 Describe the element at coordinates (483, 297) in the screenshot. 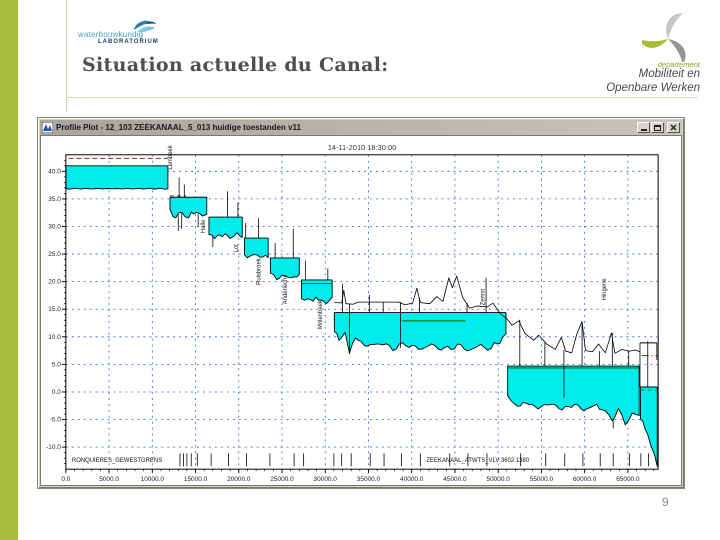

I see `svg-text: Zemst` at that location.